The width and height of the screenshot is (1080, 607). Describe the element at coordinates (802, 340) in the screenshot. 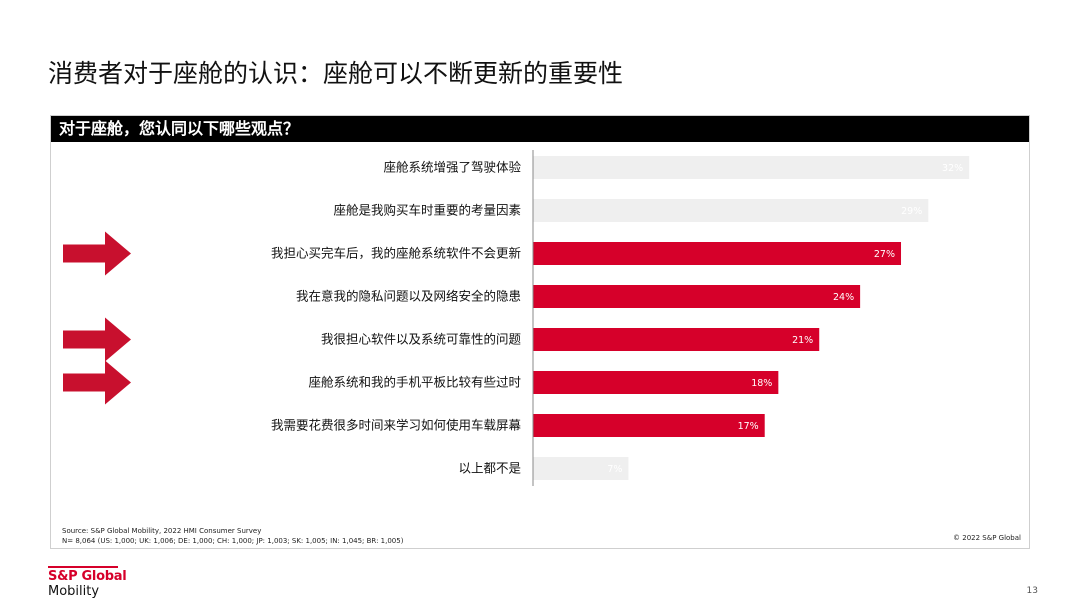

I see `data-label: 21%` at that location.